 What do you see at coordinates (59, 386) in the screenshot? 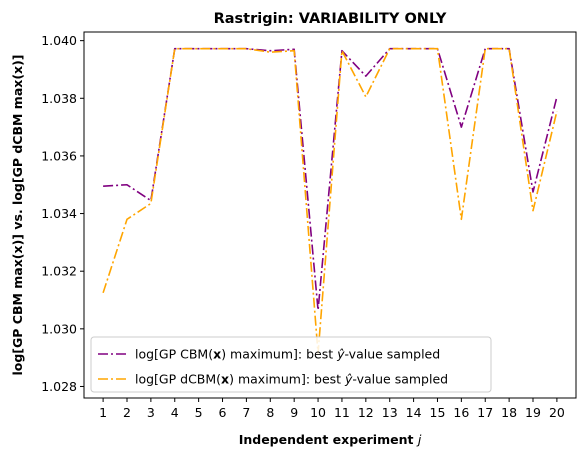
I see `y-tick-label: 1.028` at bounding box center [59, 386].